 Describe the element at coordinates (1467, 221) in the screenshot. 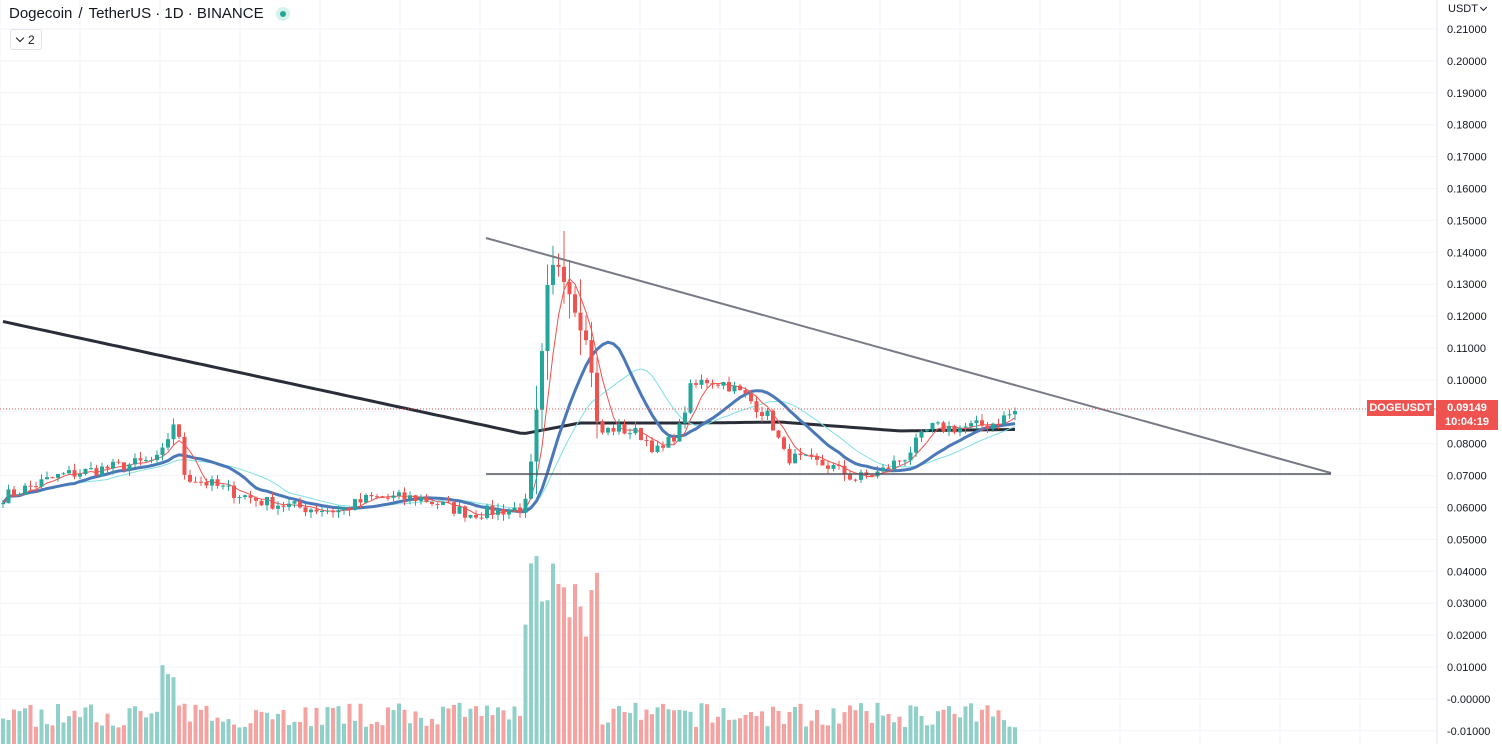

I see `price-tick-label: 0.15000` at that location.